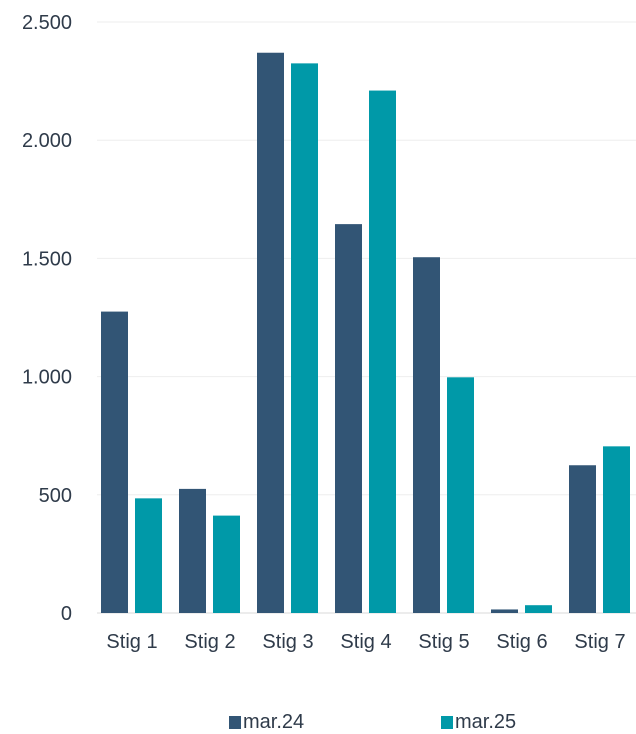 The width and height of the screenshot is (636, 734). What do you see at coordinates (47, 378) in the screenshot?
I see `y-tick-label: 1.000` at bounding box center [47, 378].